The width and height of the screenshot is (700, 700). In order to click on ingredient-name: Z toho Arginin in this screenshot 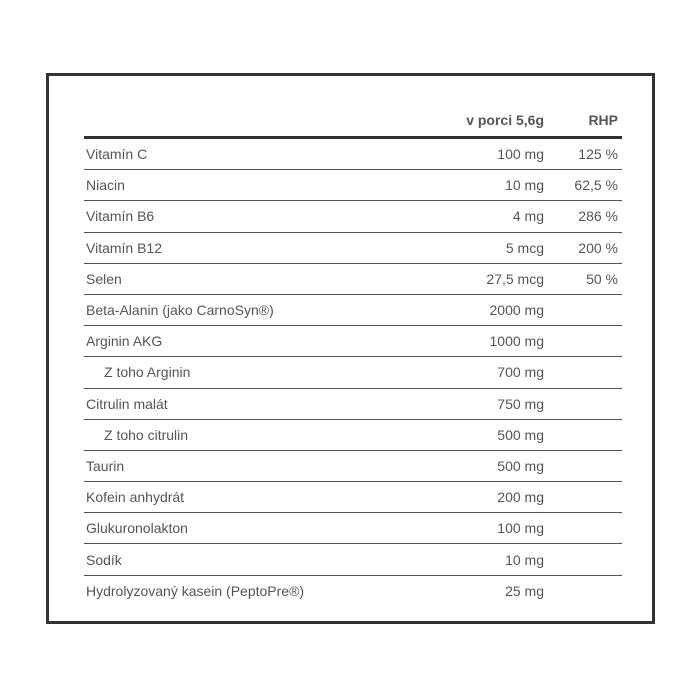, I will do `click(247, 372)`.